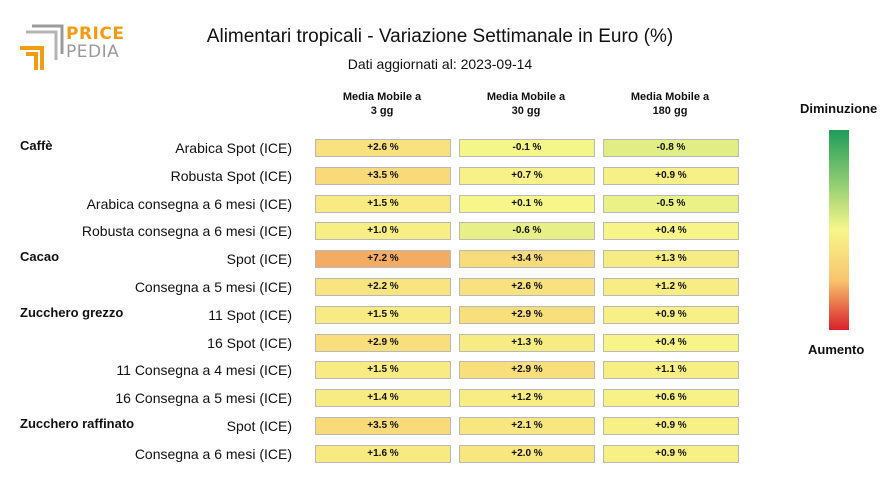 The width and height of the screenshot is (880, 480). Describe the element at coordinates (42, 47) in the screenshot. I see `logo-mark-icon` at that location.